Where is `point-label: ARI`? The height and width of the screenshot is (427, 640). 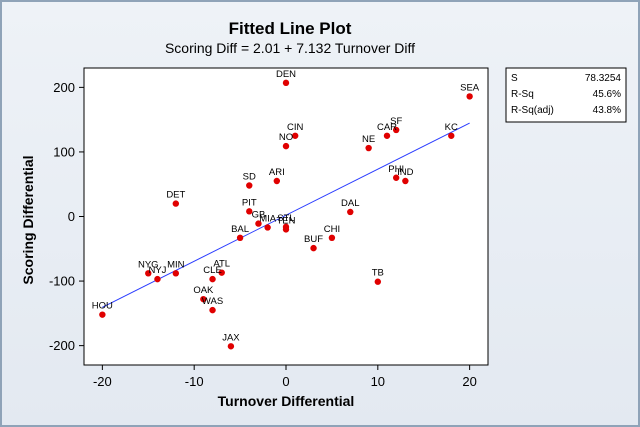
point-label: ARI is located at coordinates (277, 172).